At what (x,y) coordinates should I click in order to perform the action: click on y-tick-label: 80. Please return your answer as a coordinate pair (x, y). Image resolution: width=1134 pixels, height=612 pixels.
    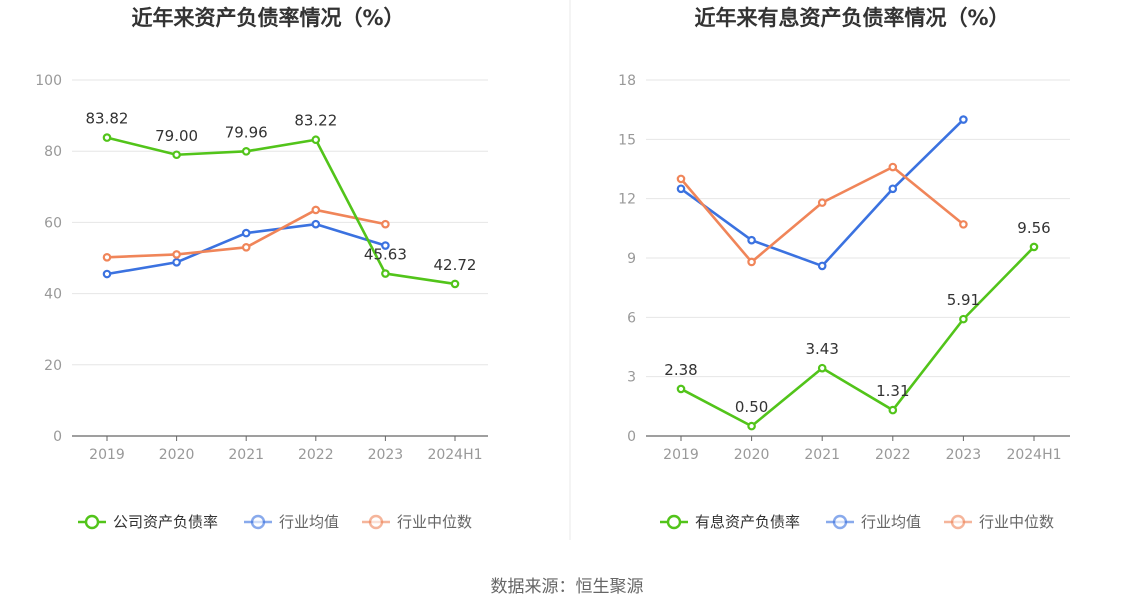
    Looking at the image, I should click on (53, 152).